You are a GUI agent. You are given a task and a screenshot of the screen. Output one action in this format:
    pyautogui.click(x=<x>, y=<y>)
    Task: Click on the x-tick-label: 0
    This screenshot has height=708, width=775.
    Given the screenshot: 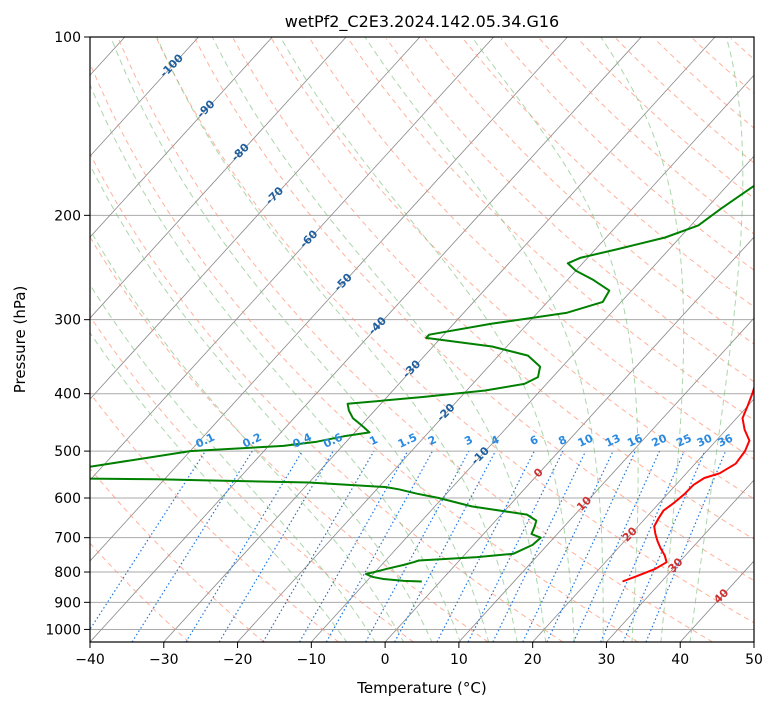 What is the action you would take?
    pyautogui.click(x=385, y=660)
    